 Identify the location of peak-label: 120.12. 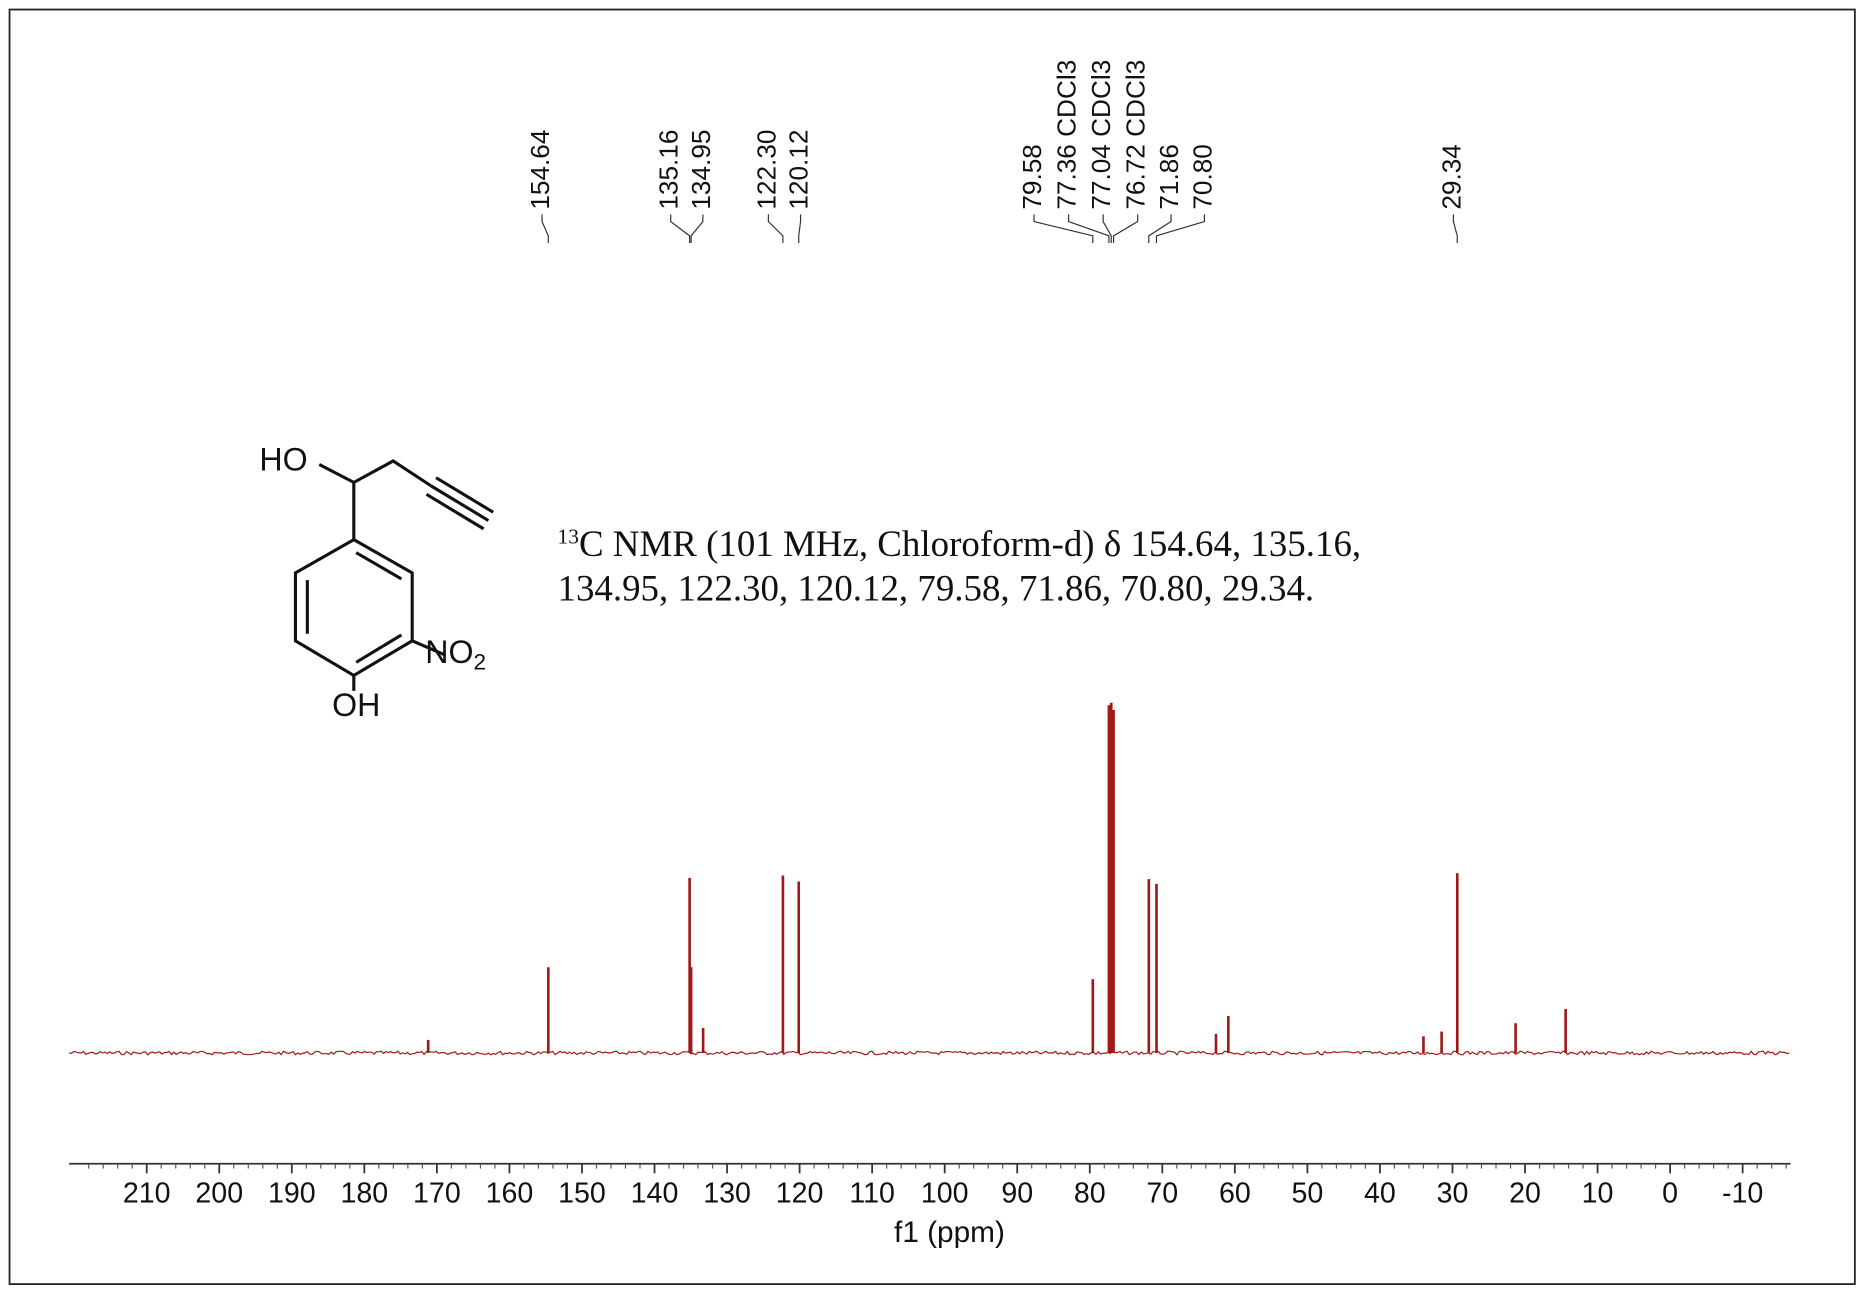
(798, 170).